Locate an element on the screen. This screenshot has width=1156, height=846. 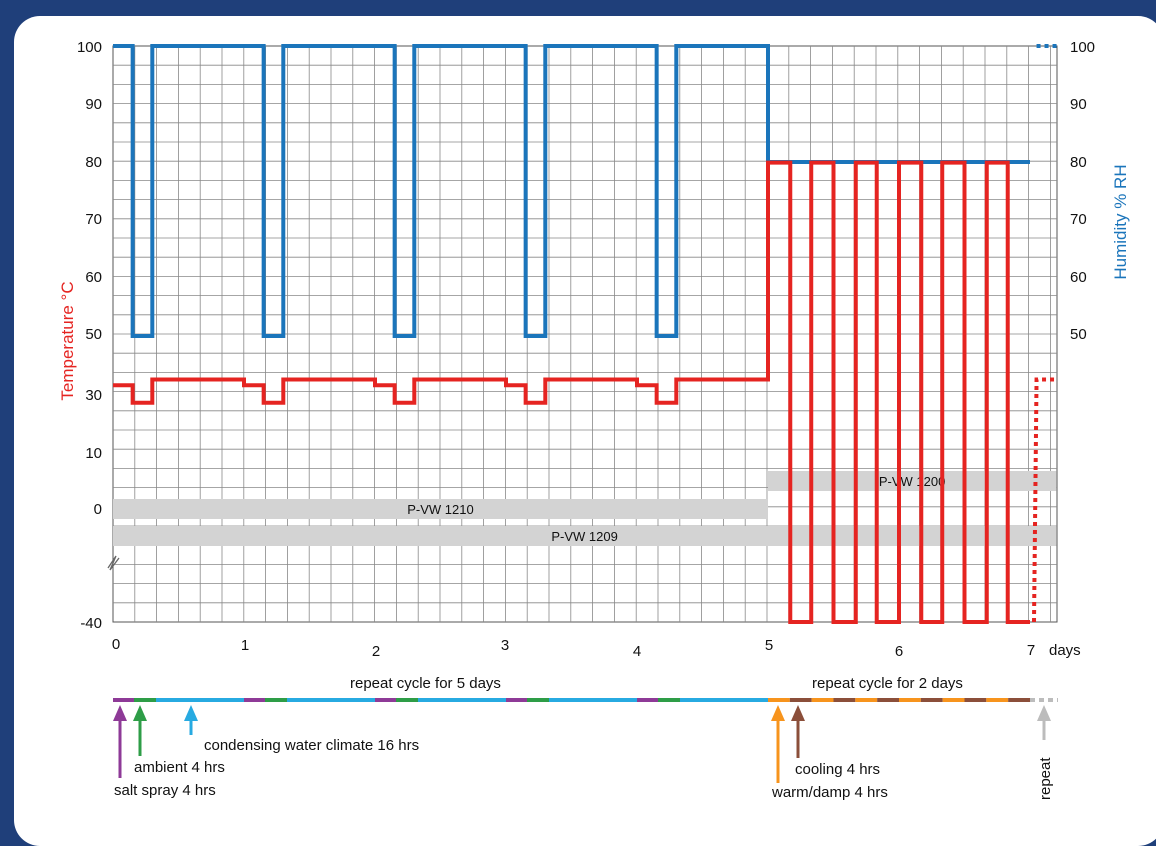
ambient-arrow-icon-head is located at coordinates (140, 713).